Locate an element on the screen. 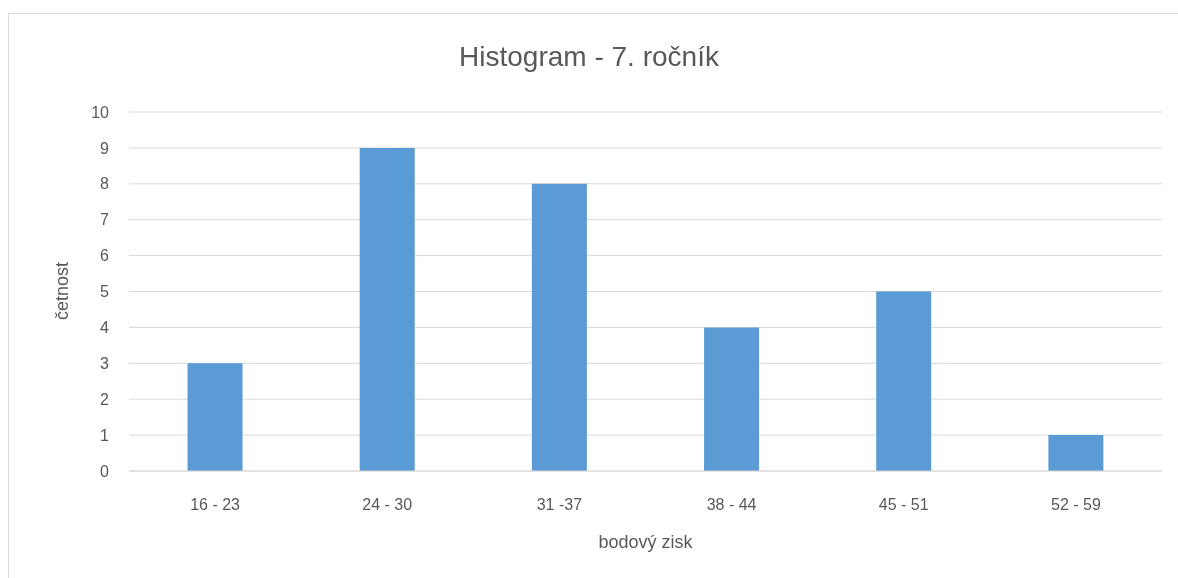 The width and height of the screenshot is (1178, 578). y-tick-label: 0 is located at coordinates (105, 471).